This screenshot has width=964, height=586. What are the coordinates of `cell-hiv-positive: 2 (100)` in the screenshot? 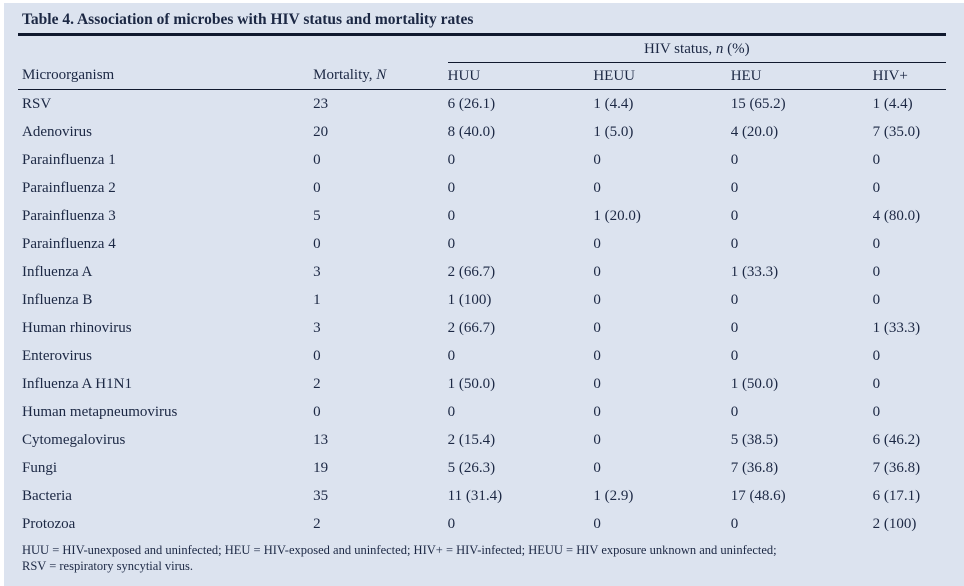 It's located at (894, 523).